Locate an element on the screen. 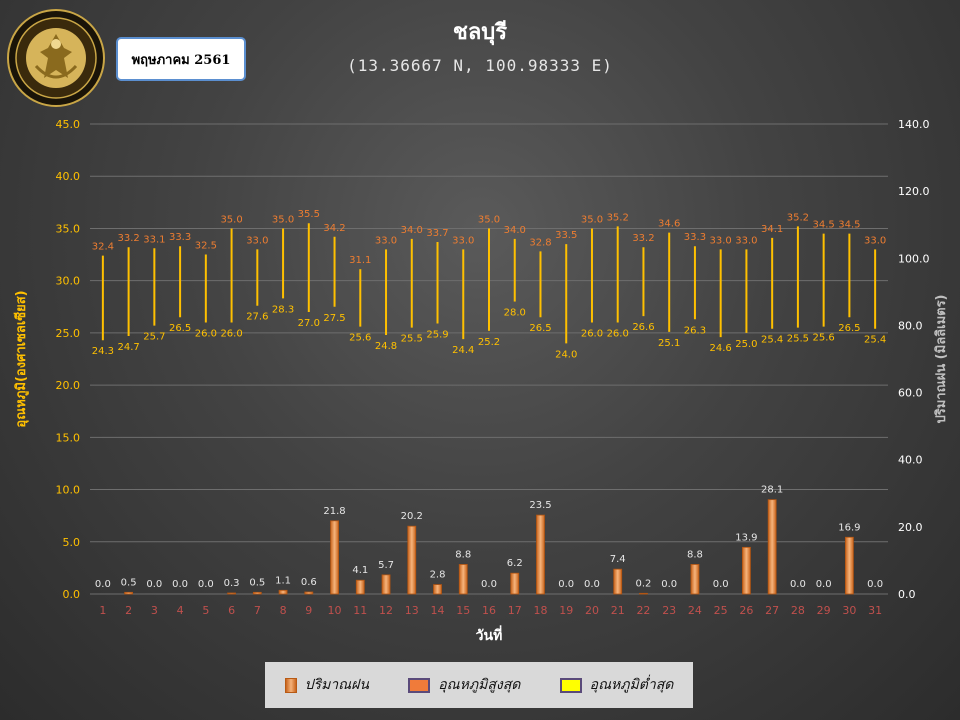 Image resolution: width=960 pixels, height=720 pixels. x-tick-label: 3 is located at coordinates (154, 610).